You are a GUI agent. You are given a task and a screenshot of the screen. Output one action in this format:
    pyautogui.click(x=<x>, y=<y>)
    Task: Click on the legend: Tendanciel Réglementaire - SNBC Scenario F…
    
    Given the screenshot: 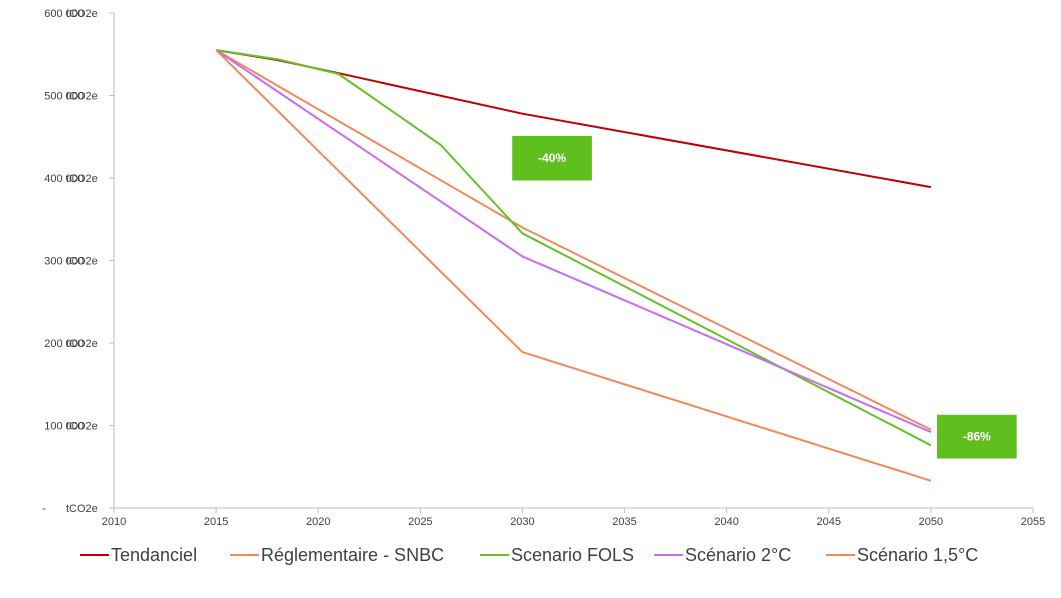 What is the action you would take?
    pyautogui.click(x=529, y=555)
    